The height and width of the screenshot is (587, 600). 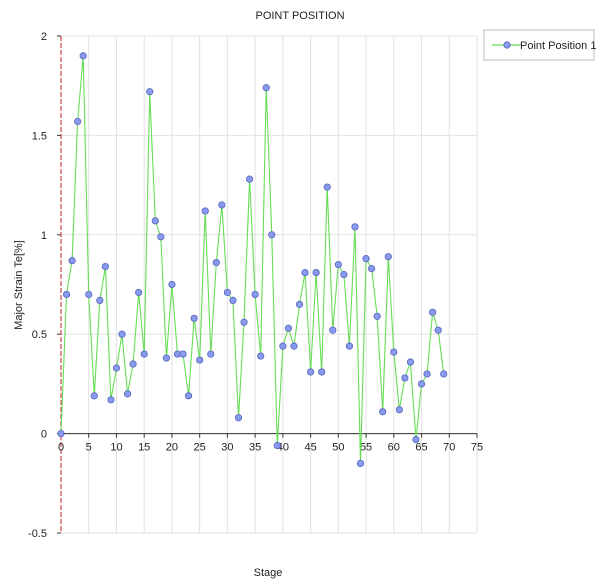 What do you see at coordinates (366, 448) in the screenshot?
I see `x-tick-label: 55` at bounding box center [366, 448].